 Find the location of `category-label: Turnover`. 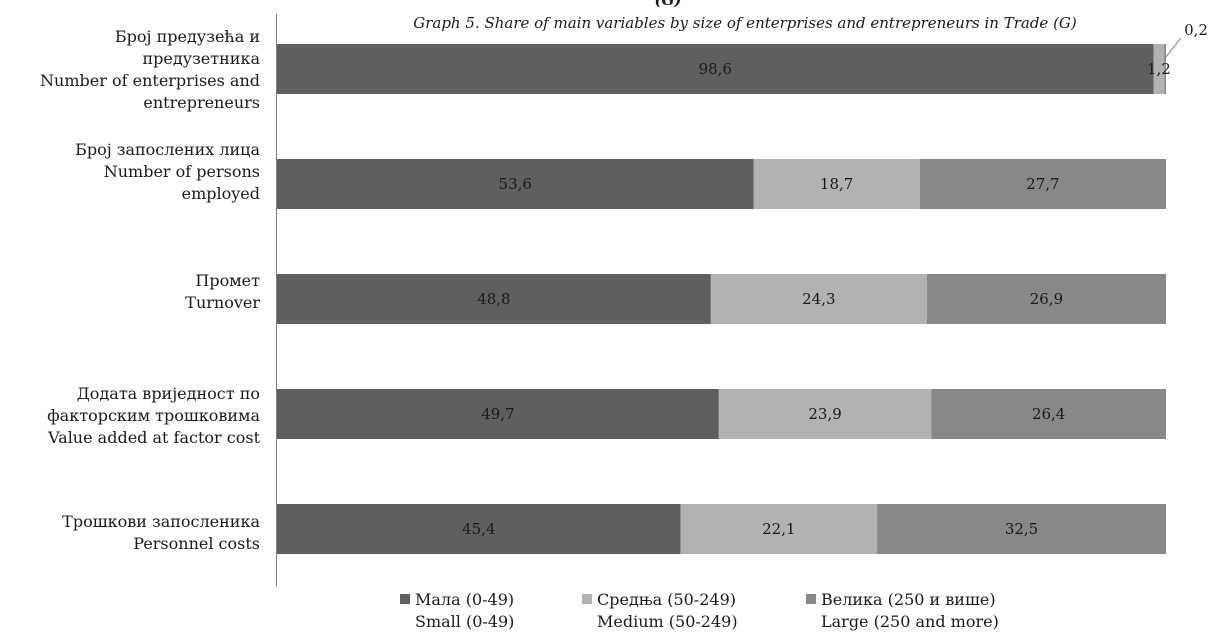

category-label: Turnover is located at coordinates (222, 302).